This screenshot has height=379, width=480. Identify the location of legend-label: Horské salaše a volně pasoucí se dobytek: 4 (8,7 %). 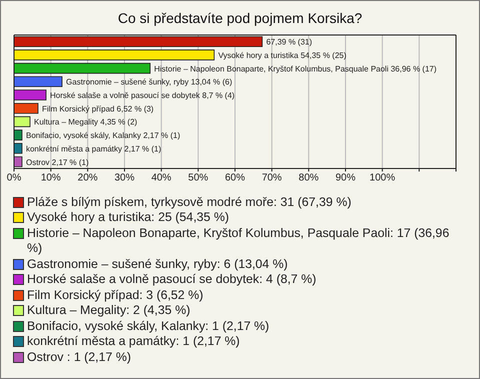
(171, 280).